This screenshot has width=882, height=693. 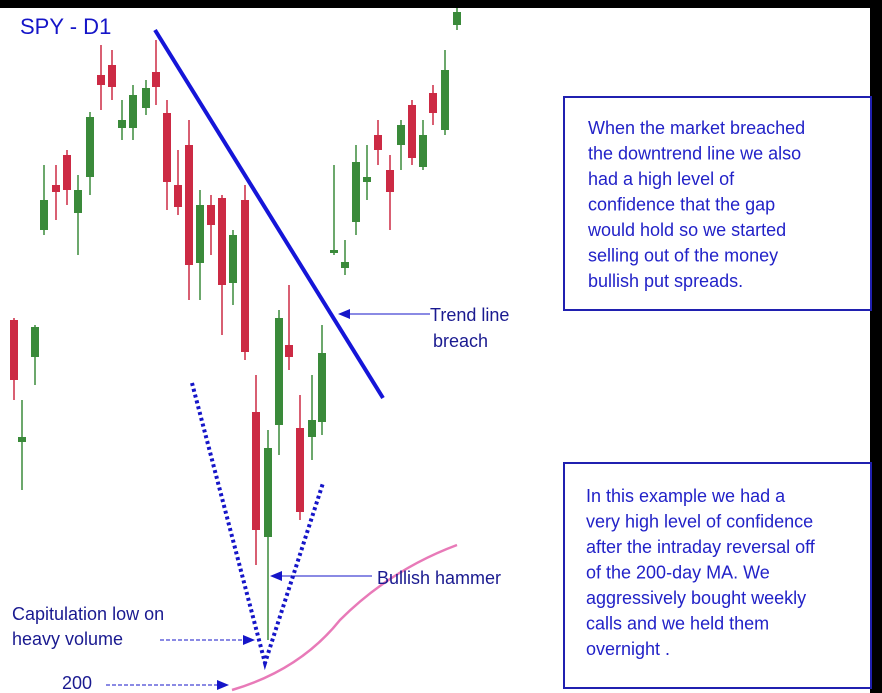 I want to click on annotation: Capitulation low on, so click(x=88, y=614).